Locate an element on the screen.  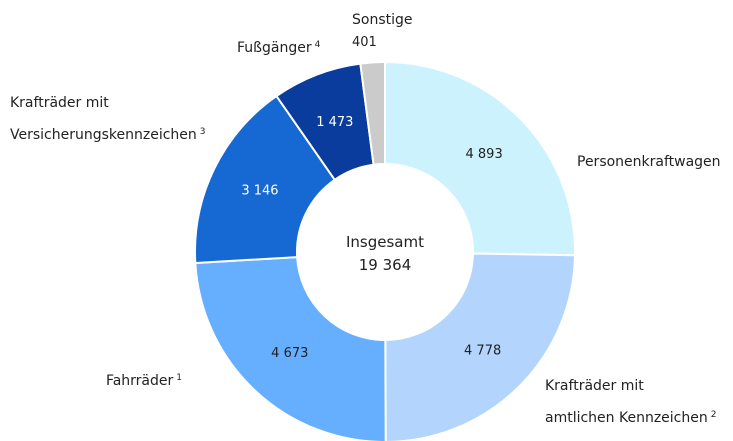
category-label: Krafträder mit Versicherungskennzeichen is located at coordinates (103, 119).